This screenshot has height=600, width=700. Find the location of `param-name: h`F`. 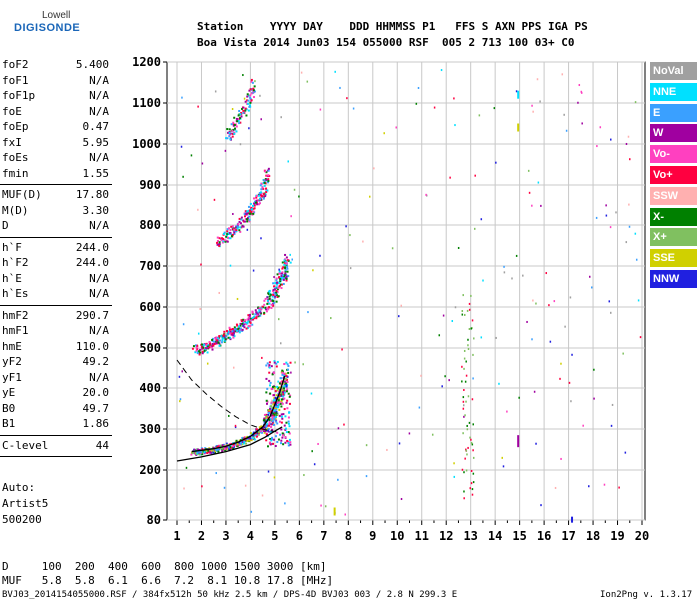

param-name: h`F is located at coordinates (12, 247).